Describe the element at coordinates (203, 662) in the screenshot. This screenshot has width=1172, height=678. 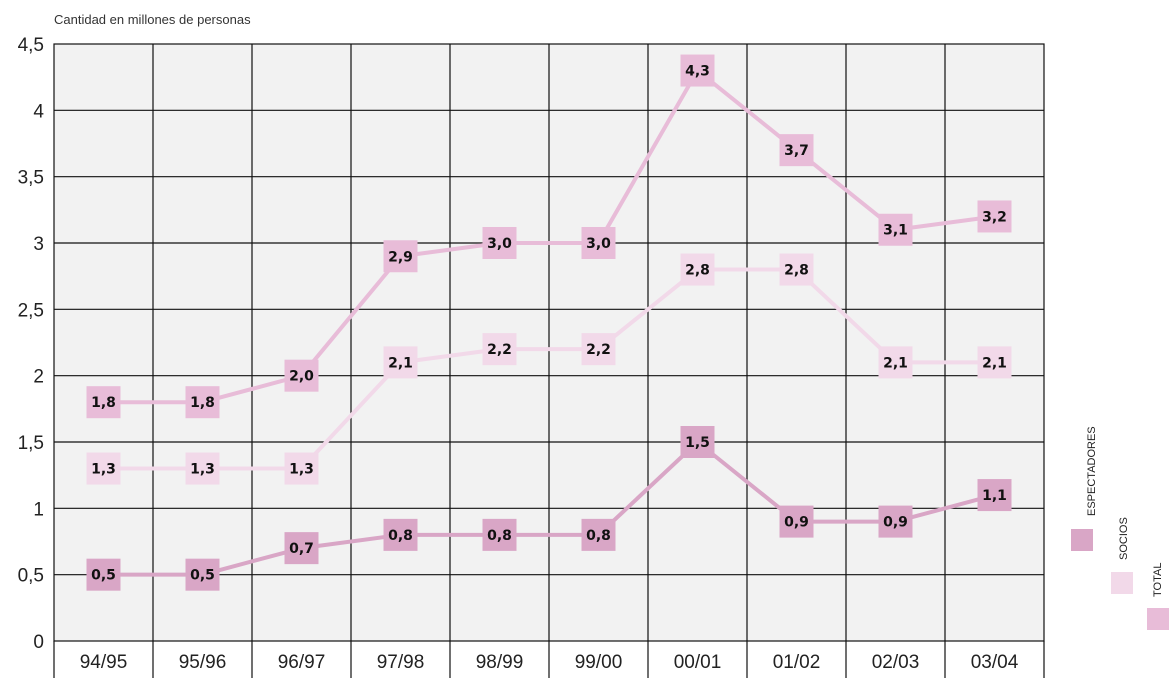
I see `x-tick-label: 95/96` at that location.